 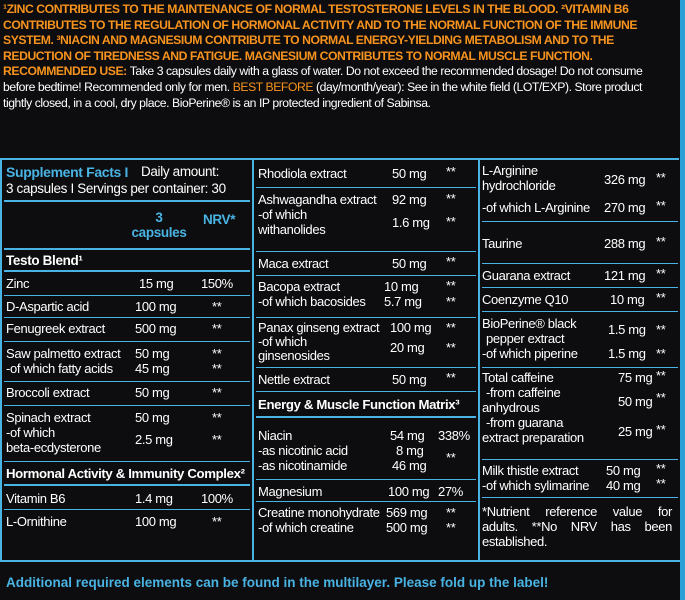 I want to click on nutrient-row-fenugreek: Fenugreek extract 500 mg **, so click(x=127, y=330).